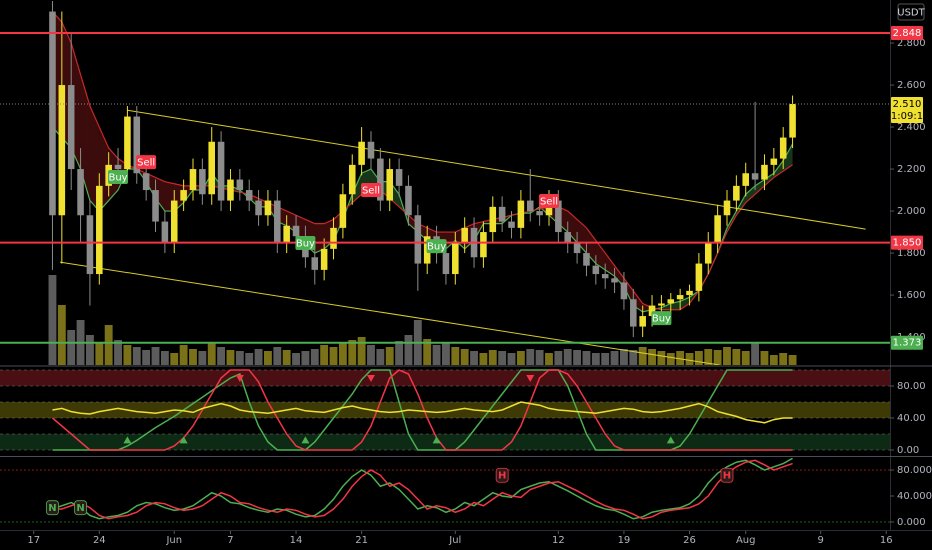 The height and width of the screenshot is (550, 932). What do you see at coordinates (911, 12) in the screenshot?
I see `currency-box` at bounding box center [911, 12].